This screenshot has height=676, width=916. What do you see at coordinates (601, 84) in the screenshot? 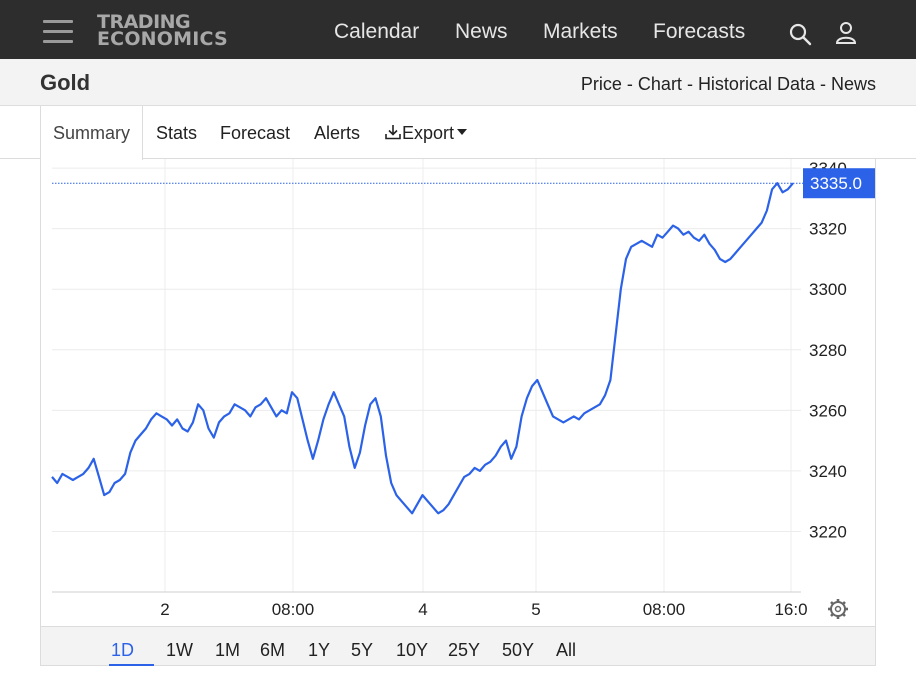
I see `link-price: Price` at bounding box center [601, 84].